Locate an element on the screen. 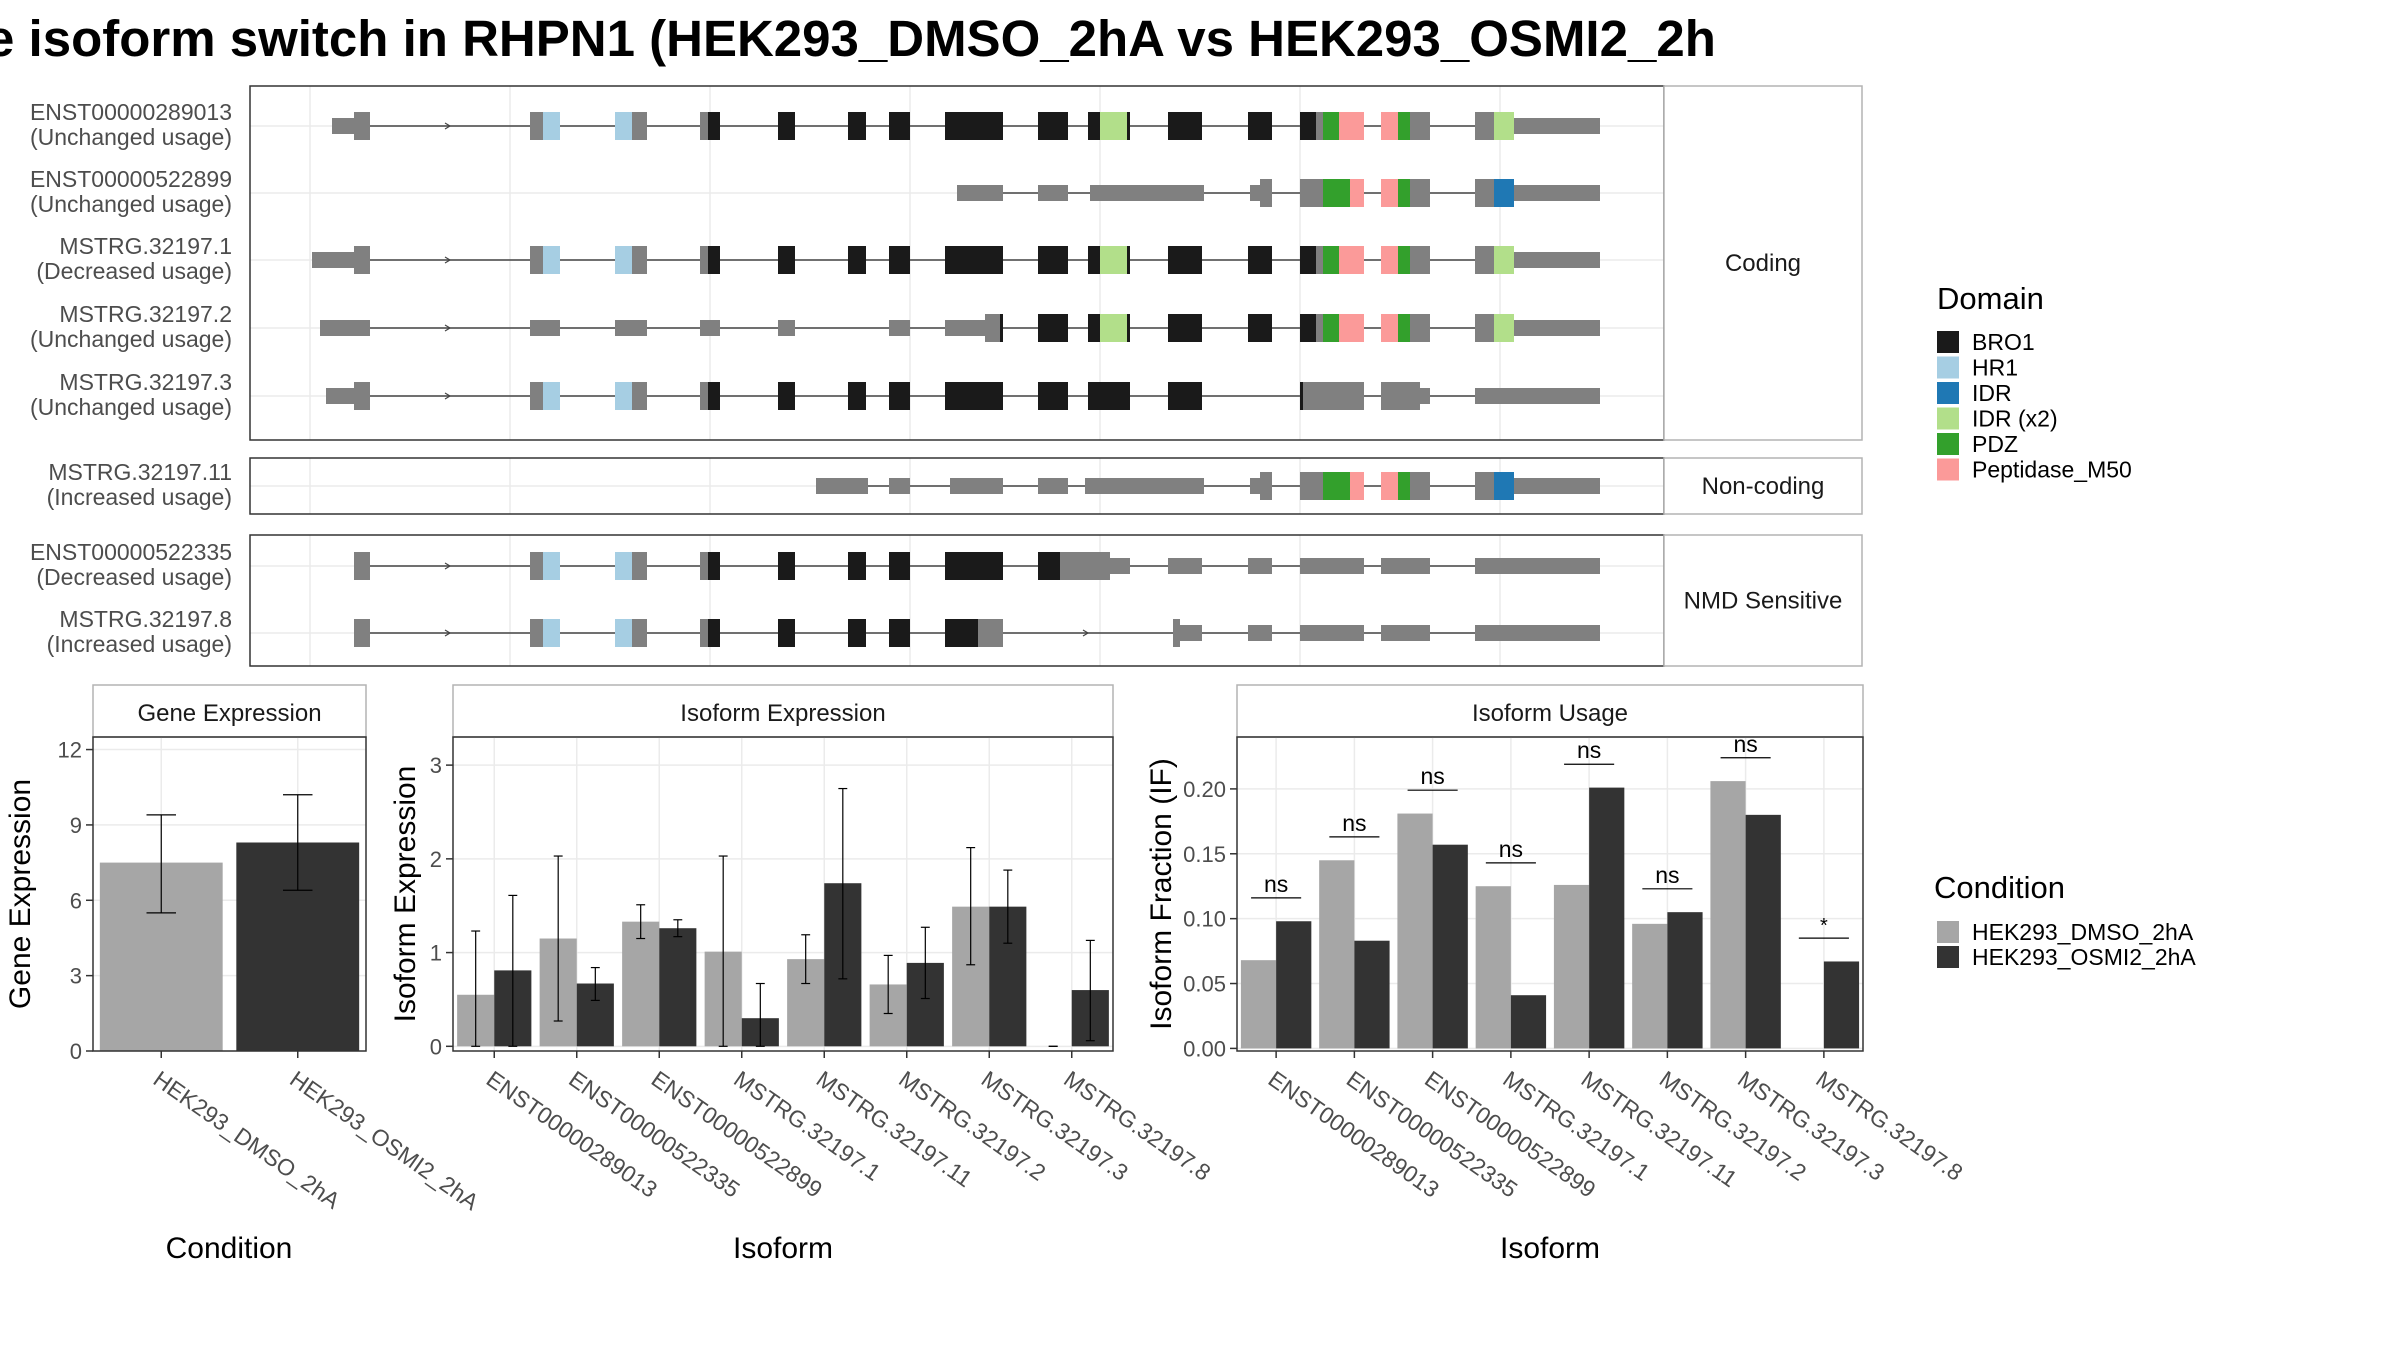 The height and width of the screenshot is (1350, 2400). isoform-id-label: ENST00000522899 is located at coordinates (131, 179).